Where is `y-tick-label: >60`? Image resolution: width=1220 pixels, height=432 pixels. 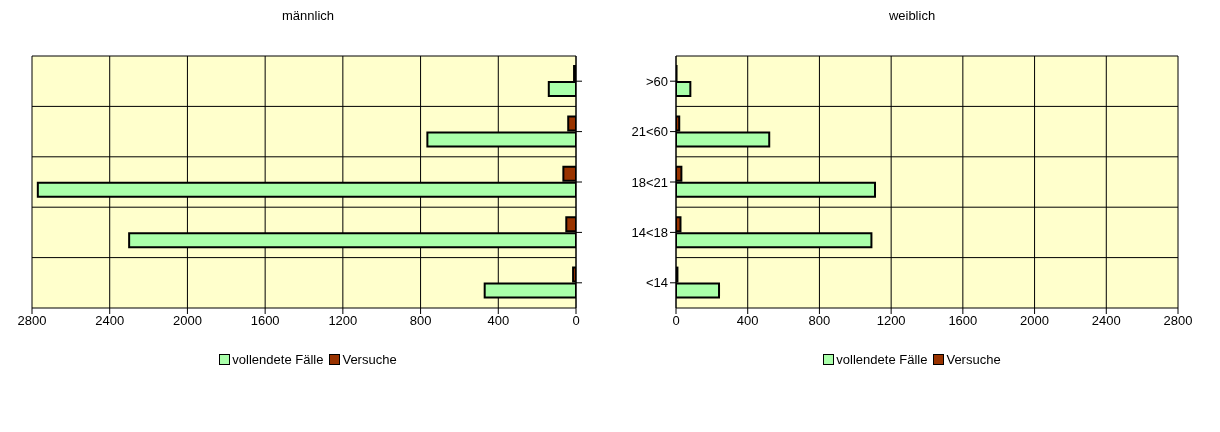
y-tick-label: >60 is located at coordinates (656, 81).